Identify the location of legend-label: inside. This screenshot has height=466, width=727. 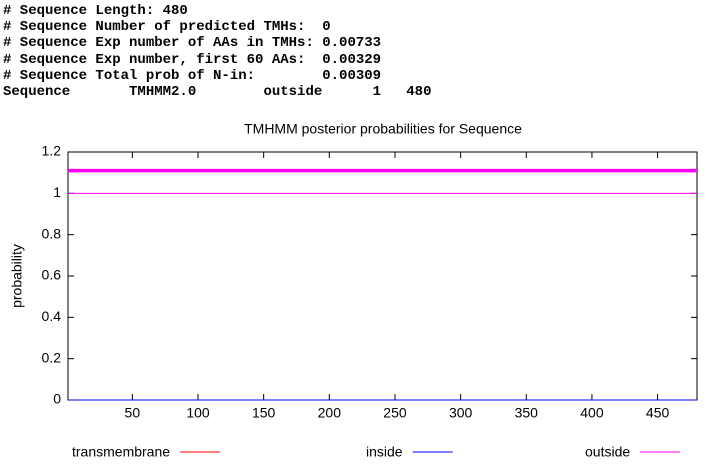
(384, 452).